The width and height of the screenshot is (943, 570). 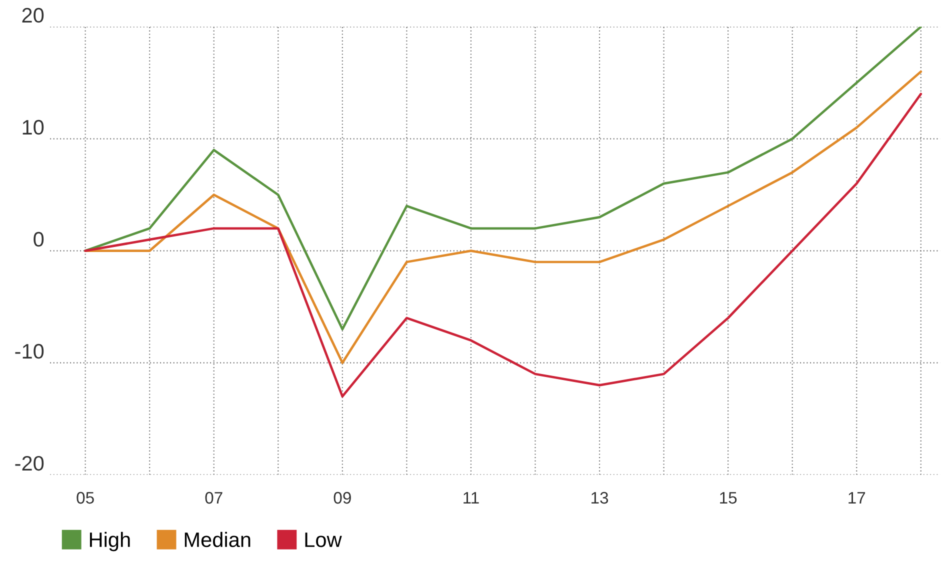 I want to click on legend-label: Low, so click(x=323, y=540).